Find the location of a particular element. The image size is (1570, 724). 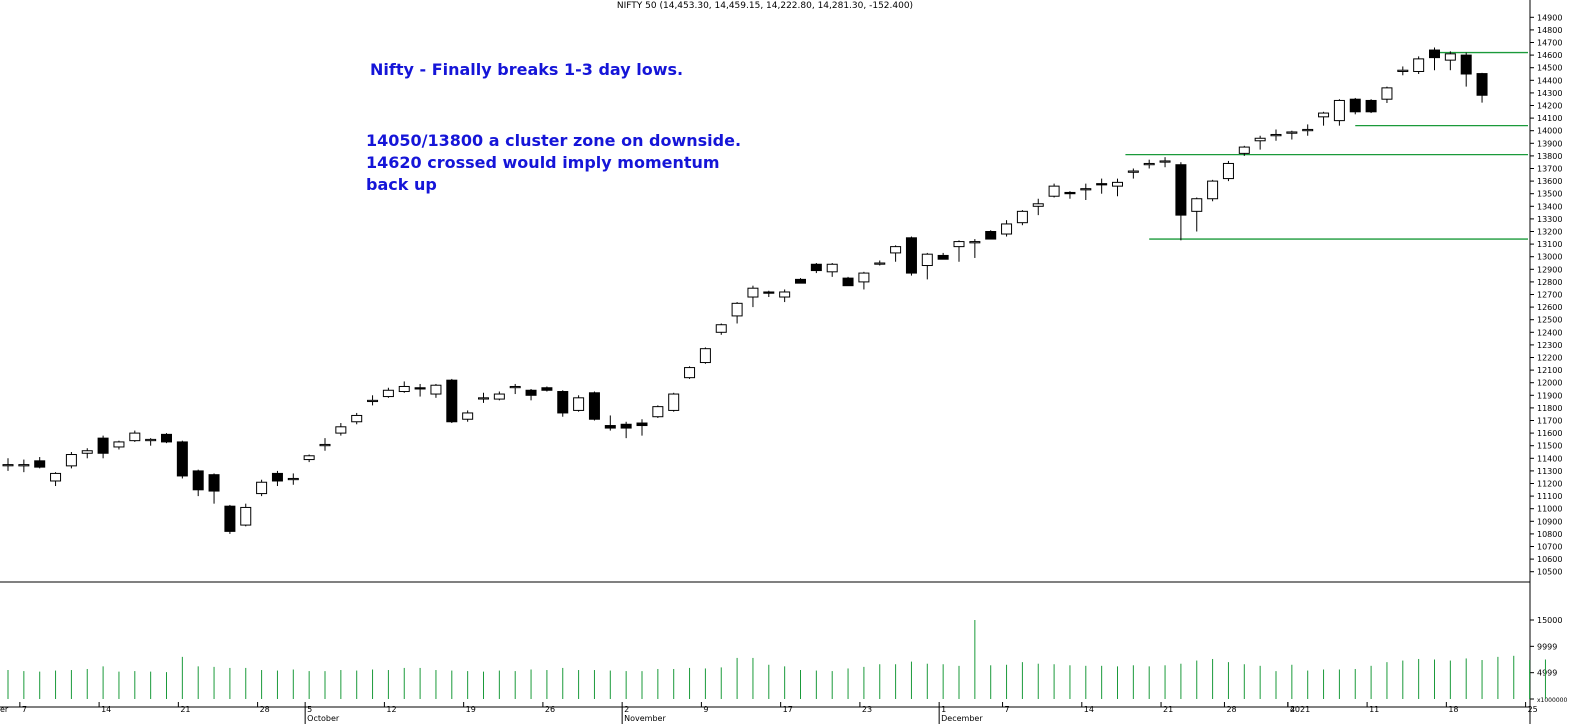

price-tick-label: 13700 is located at coordinates (1549, 169).